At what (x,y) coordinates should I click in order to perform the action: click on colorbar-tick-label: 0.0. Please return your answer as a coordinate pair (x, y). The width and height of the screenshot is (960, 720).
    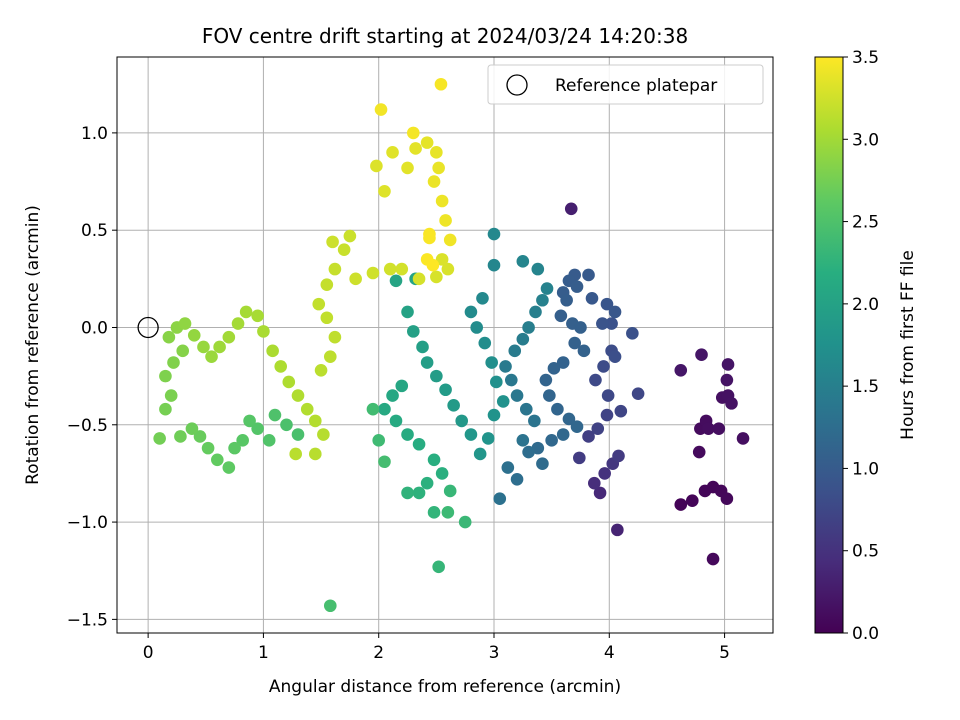
    Looking at the image, I should click on (865, 634).